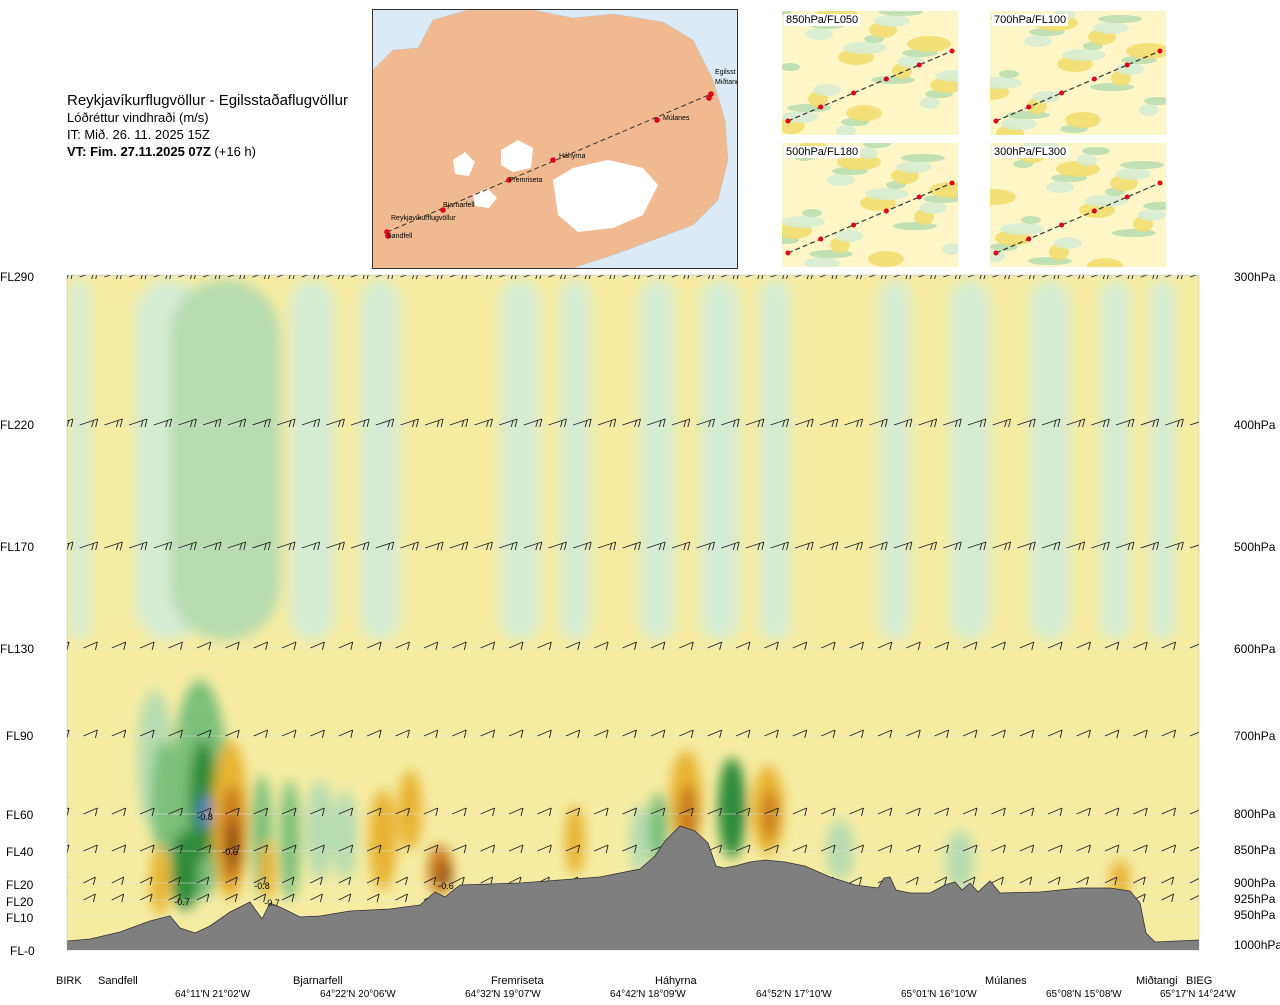 This screenshot has width=1280, height=1005. I want to click on pressure-label: 300hPa, so click(1255, 277).